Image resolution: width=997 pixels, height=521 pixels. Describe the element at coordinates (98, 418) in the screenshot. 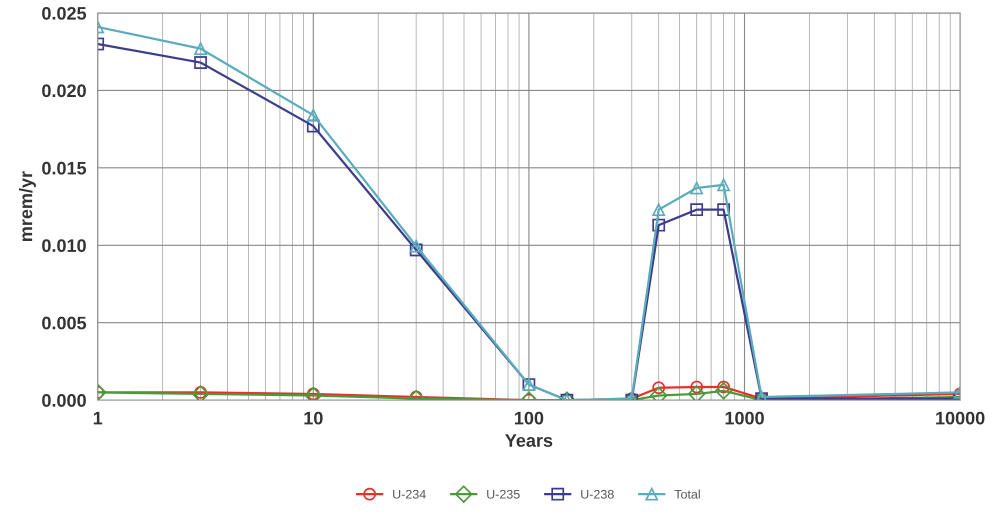

I see `x-tick-label: 1` at that location.